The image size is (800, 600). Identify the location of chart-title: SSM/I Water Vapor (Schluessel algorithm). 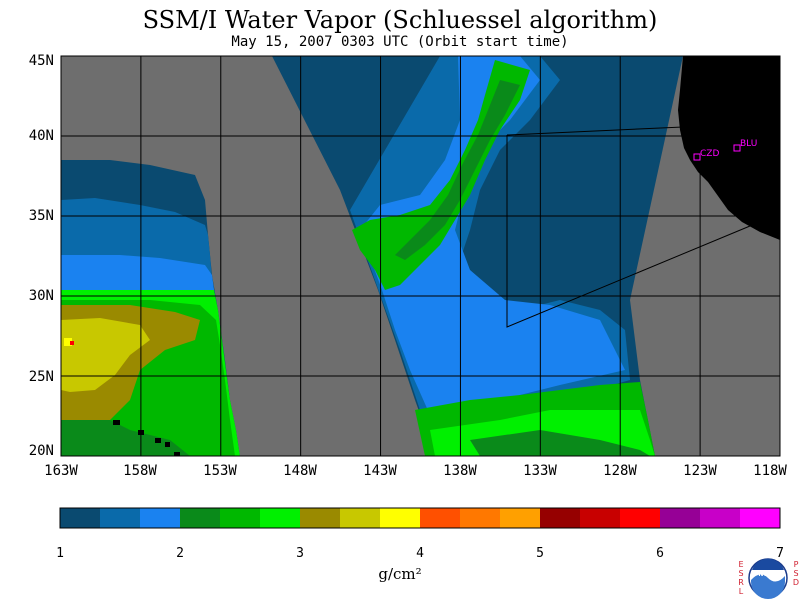
(400, 20).